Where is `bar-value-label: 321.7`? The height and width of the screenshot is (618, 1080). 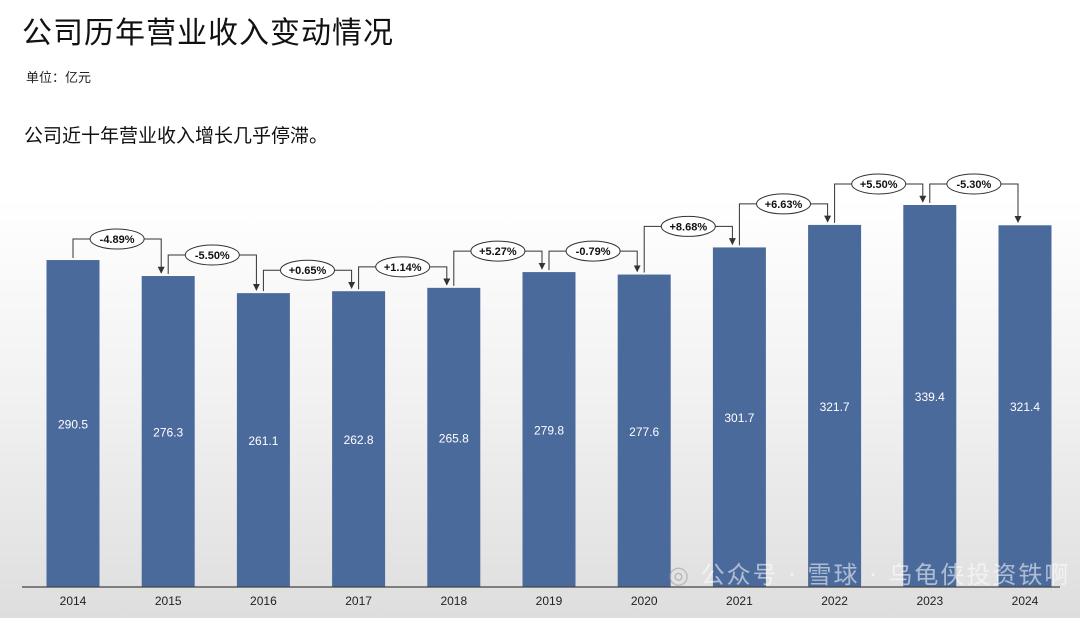 bar-value-label: 321.7 is located at coordinates (835, 407).